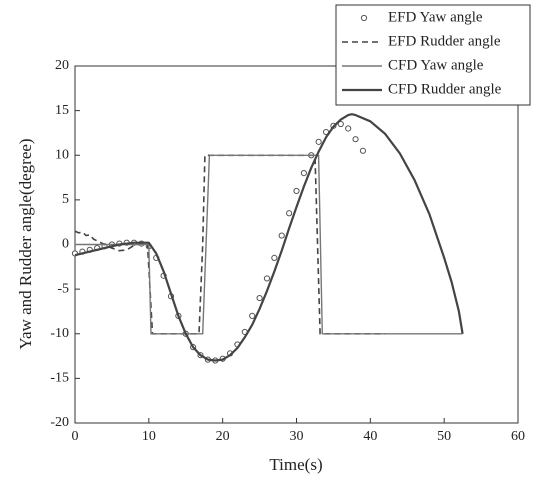  I want to click on x-tick-label: 30, so click(297, 436).